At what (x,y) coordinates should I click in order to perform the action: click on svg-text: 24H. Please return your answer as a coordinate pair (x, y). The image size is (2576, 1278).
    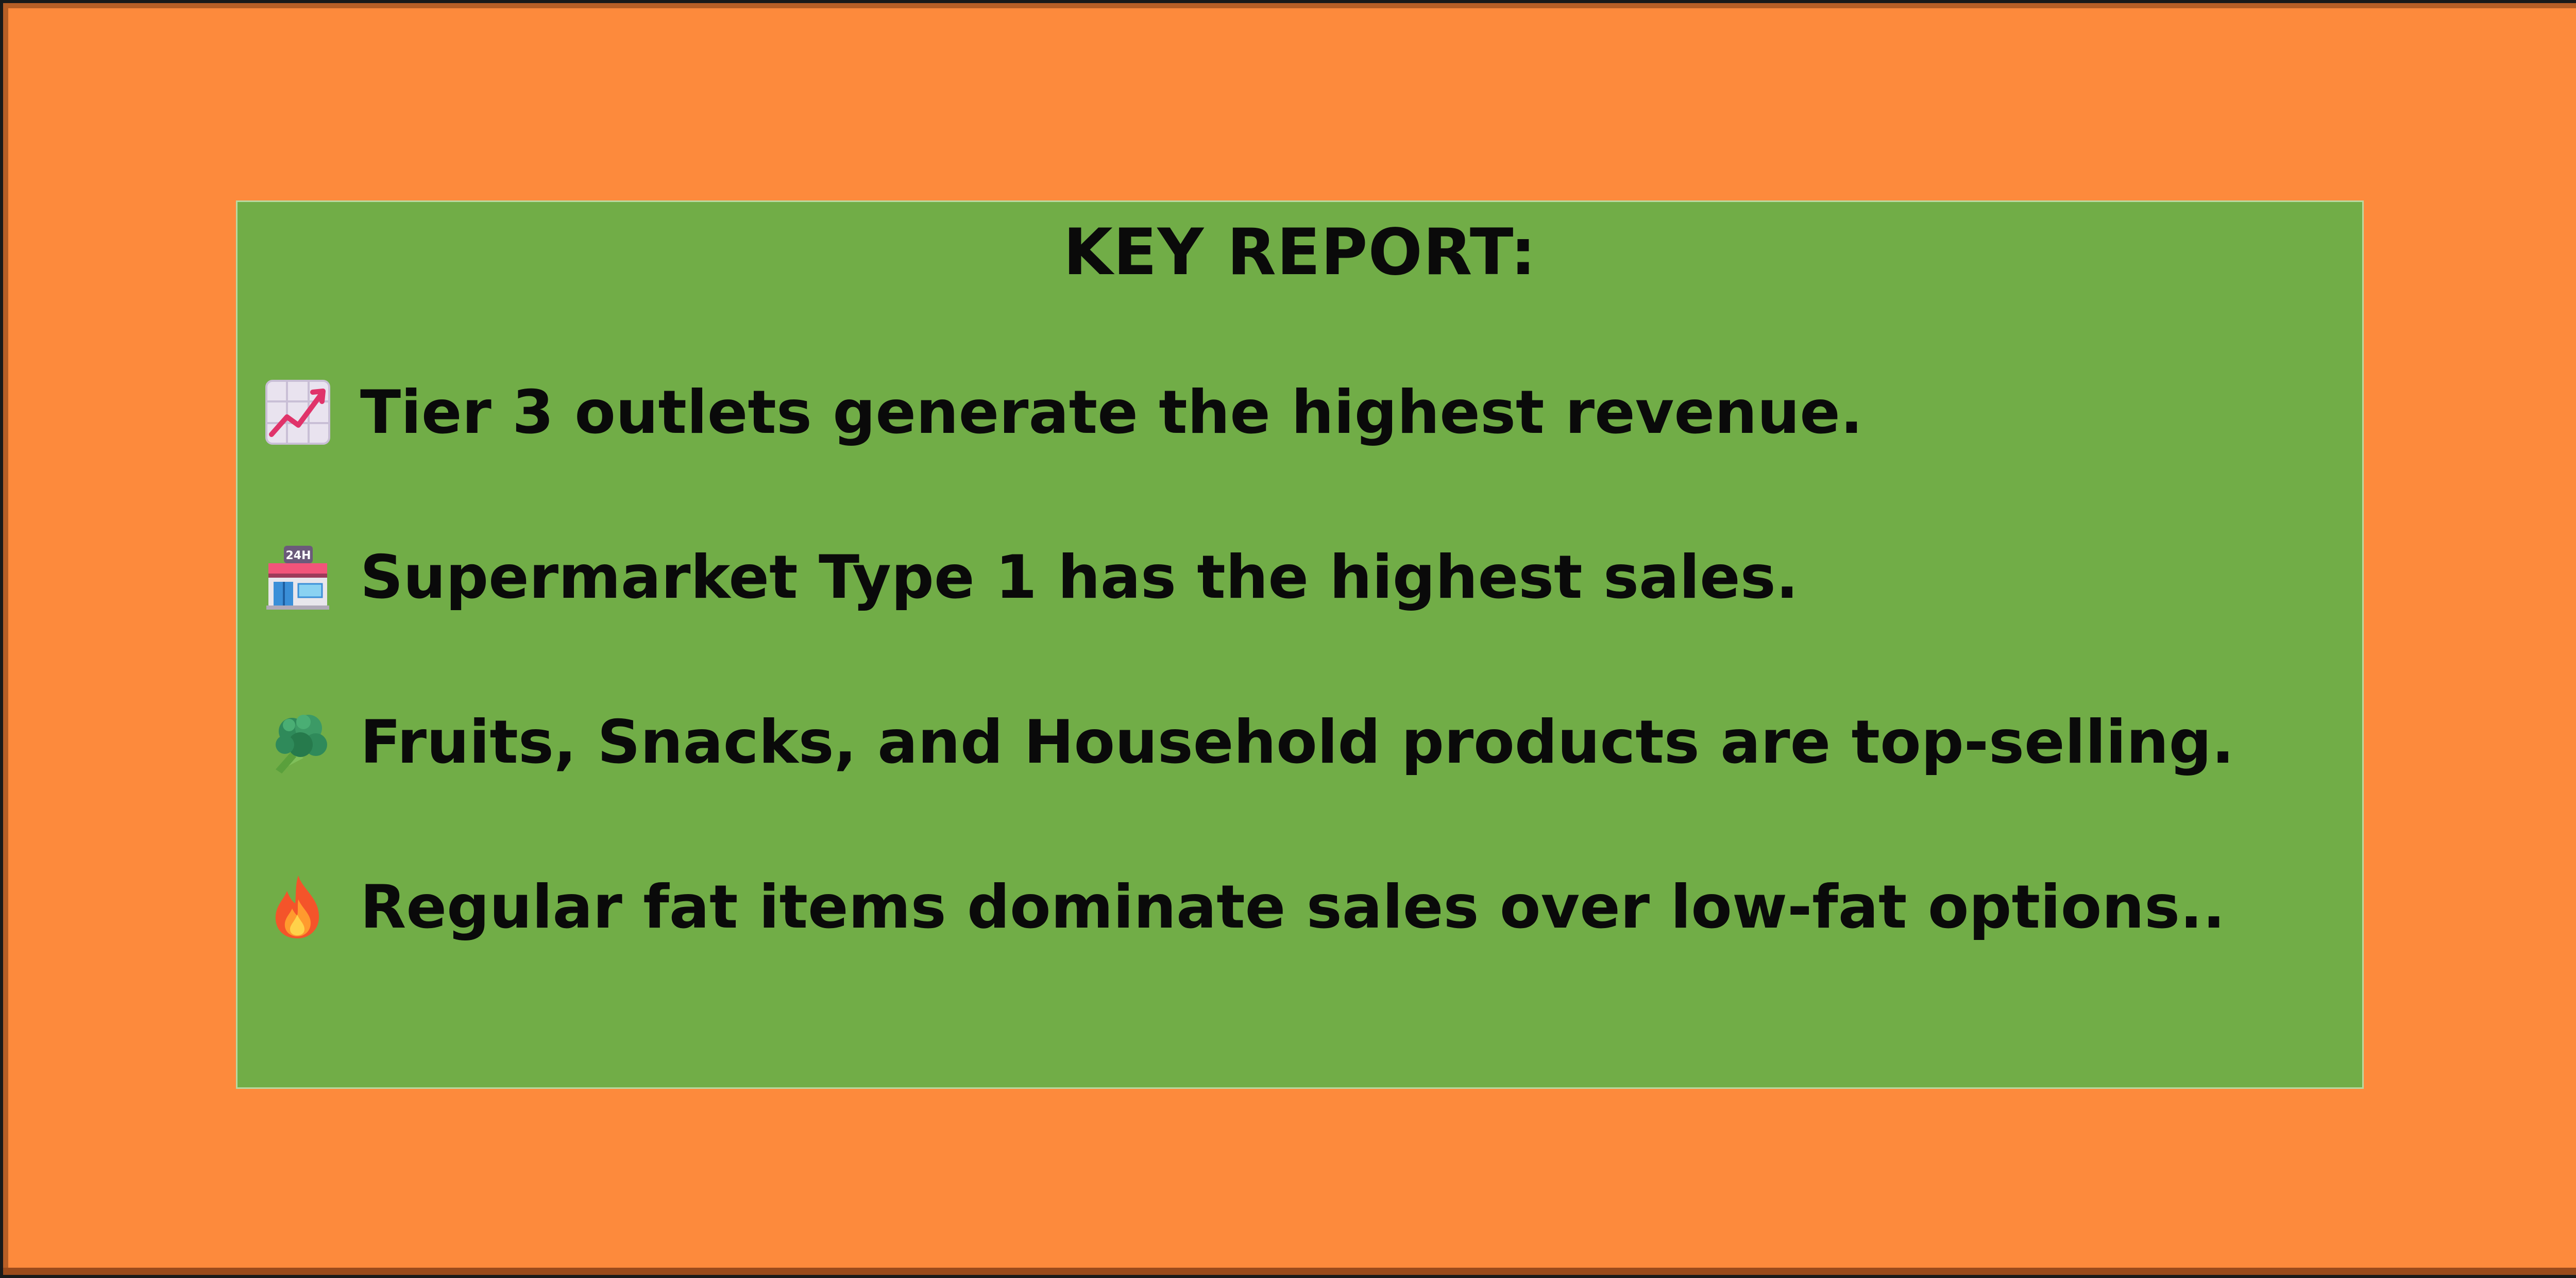
    Looking at the image, I should click on (298, 555).